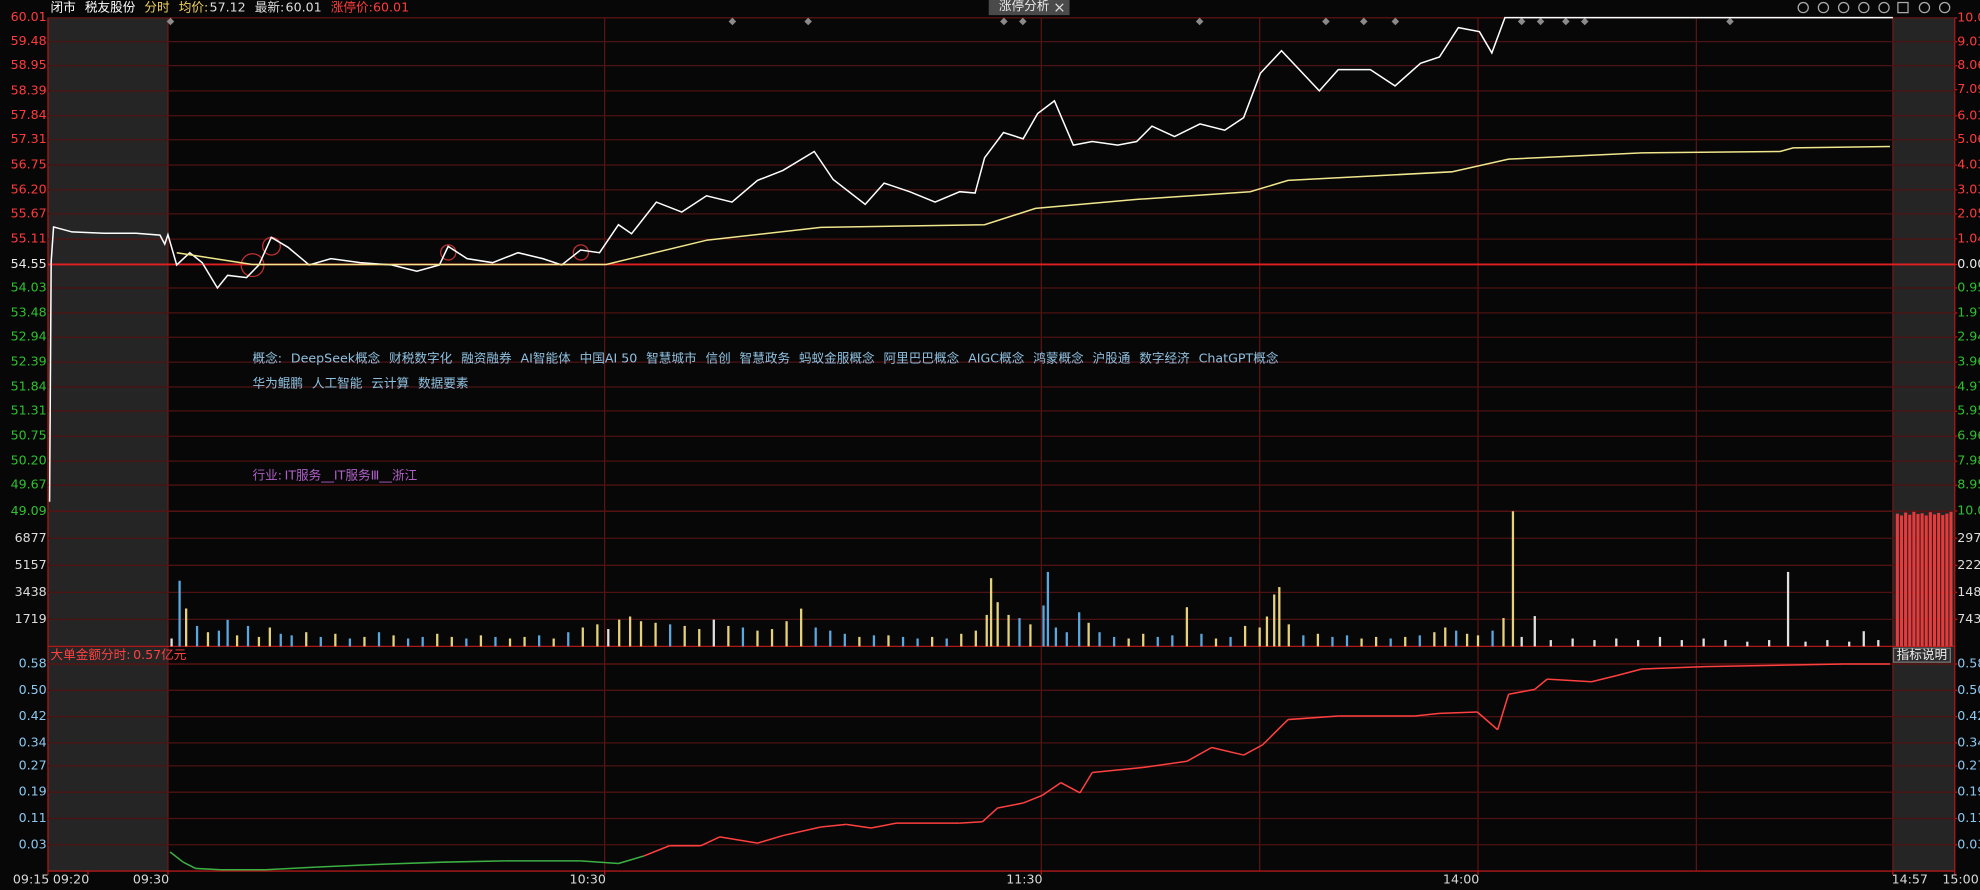  Describe the element at coordinates (193, 8) in the screenshot. I see `avg-label: 均价:` at that location.